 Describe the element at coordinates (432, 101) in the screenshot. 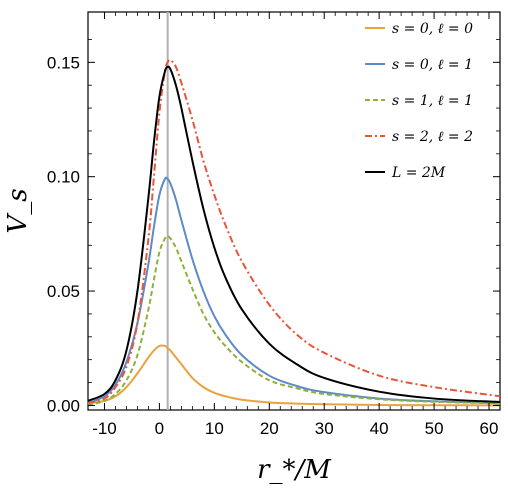

I see `legend-label: s = 1, ℓ = 1` at that location.